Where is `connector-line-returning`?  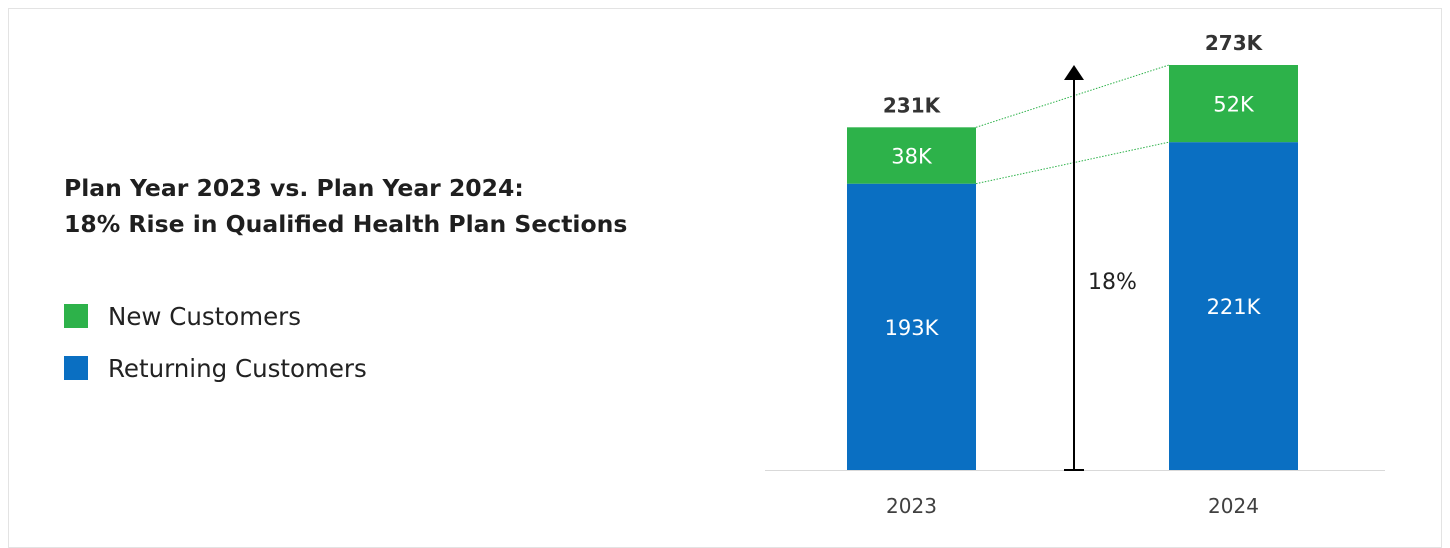 connector-line-returning is located at coordinates (1072, 163).